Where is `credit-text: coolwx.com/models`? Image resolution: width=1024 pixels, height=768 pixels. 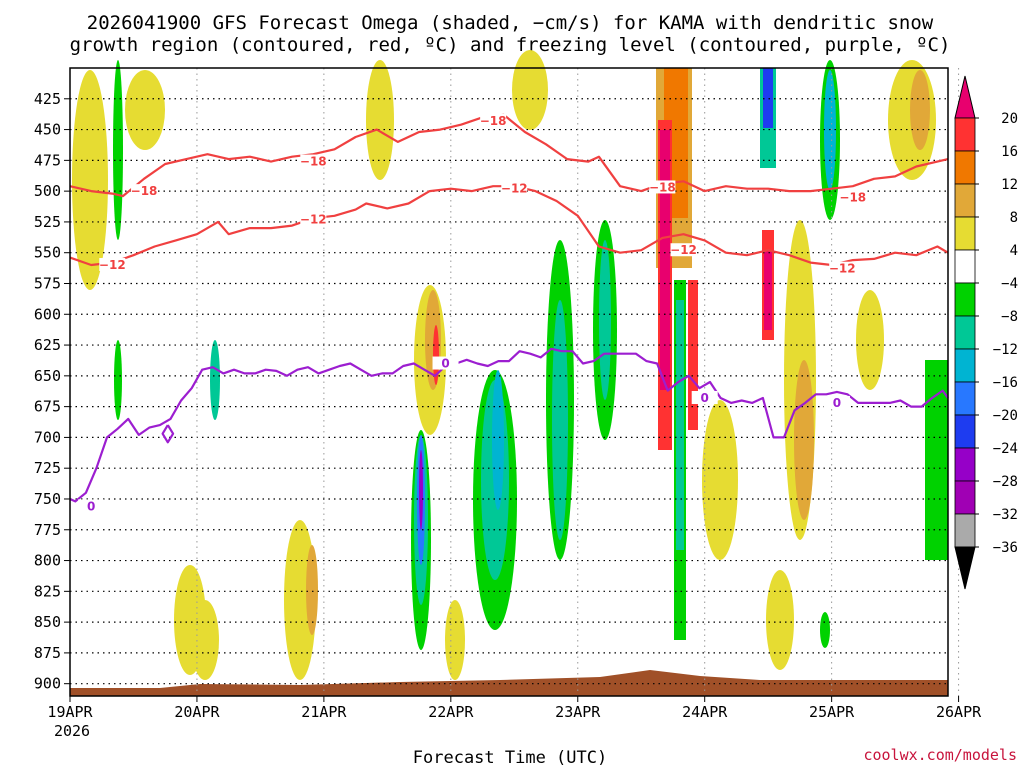 credit-text: coolwx.com/models is located at coordinates (940, 755).